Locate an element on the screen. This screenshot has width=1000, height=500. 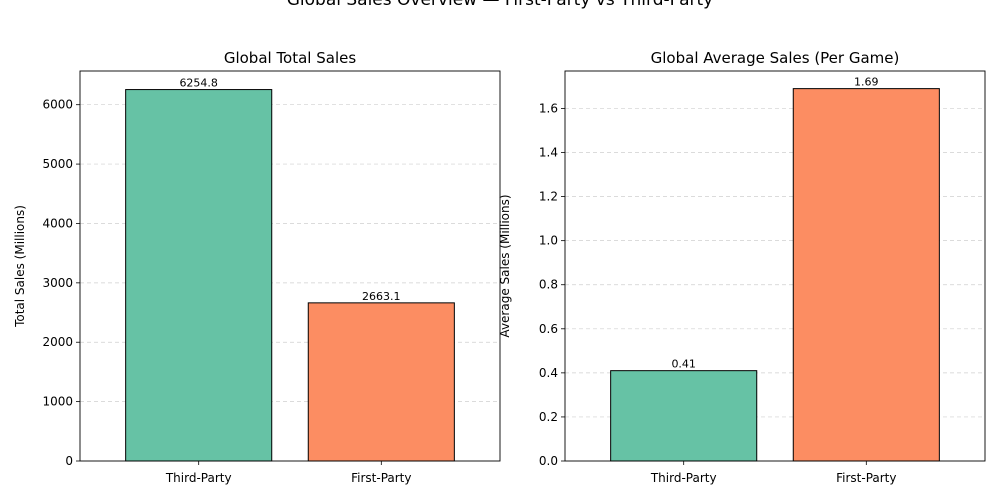
y-tick-label: 3000 is located at coordinates (57, 283).